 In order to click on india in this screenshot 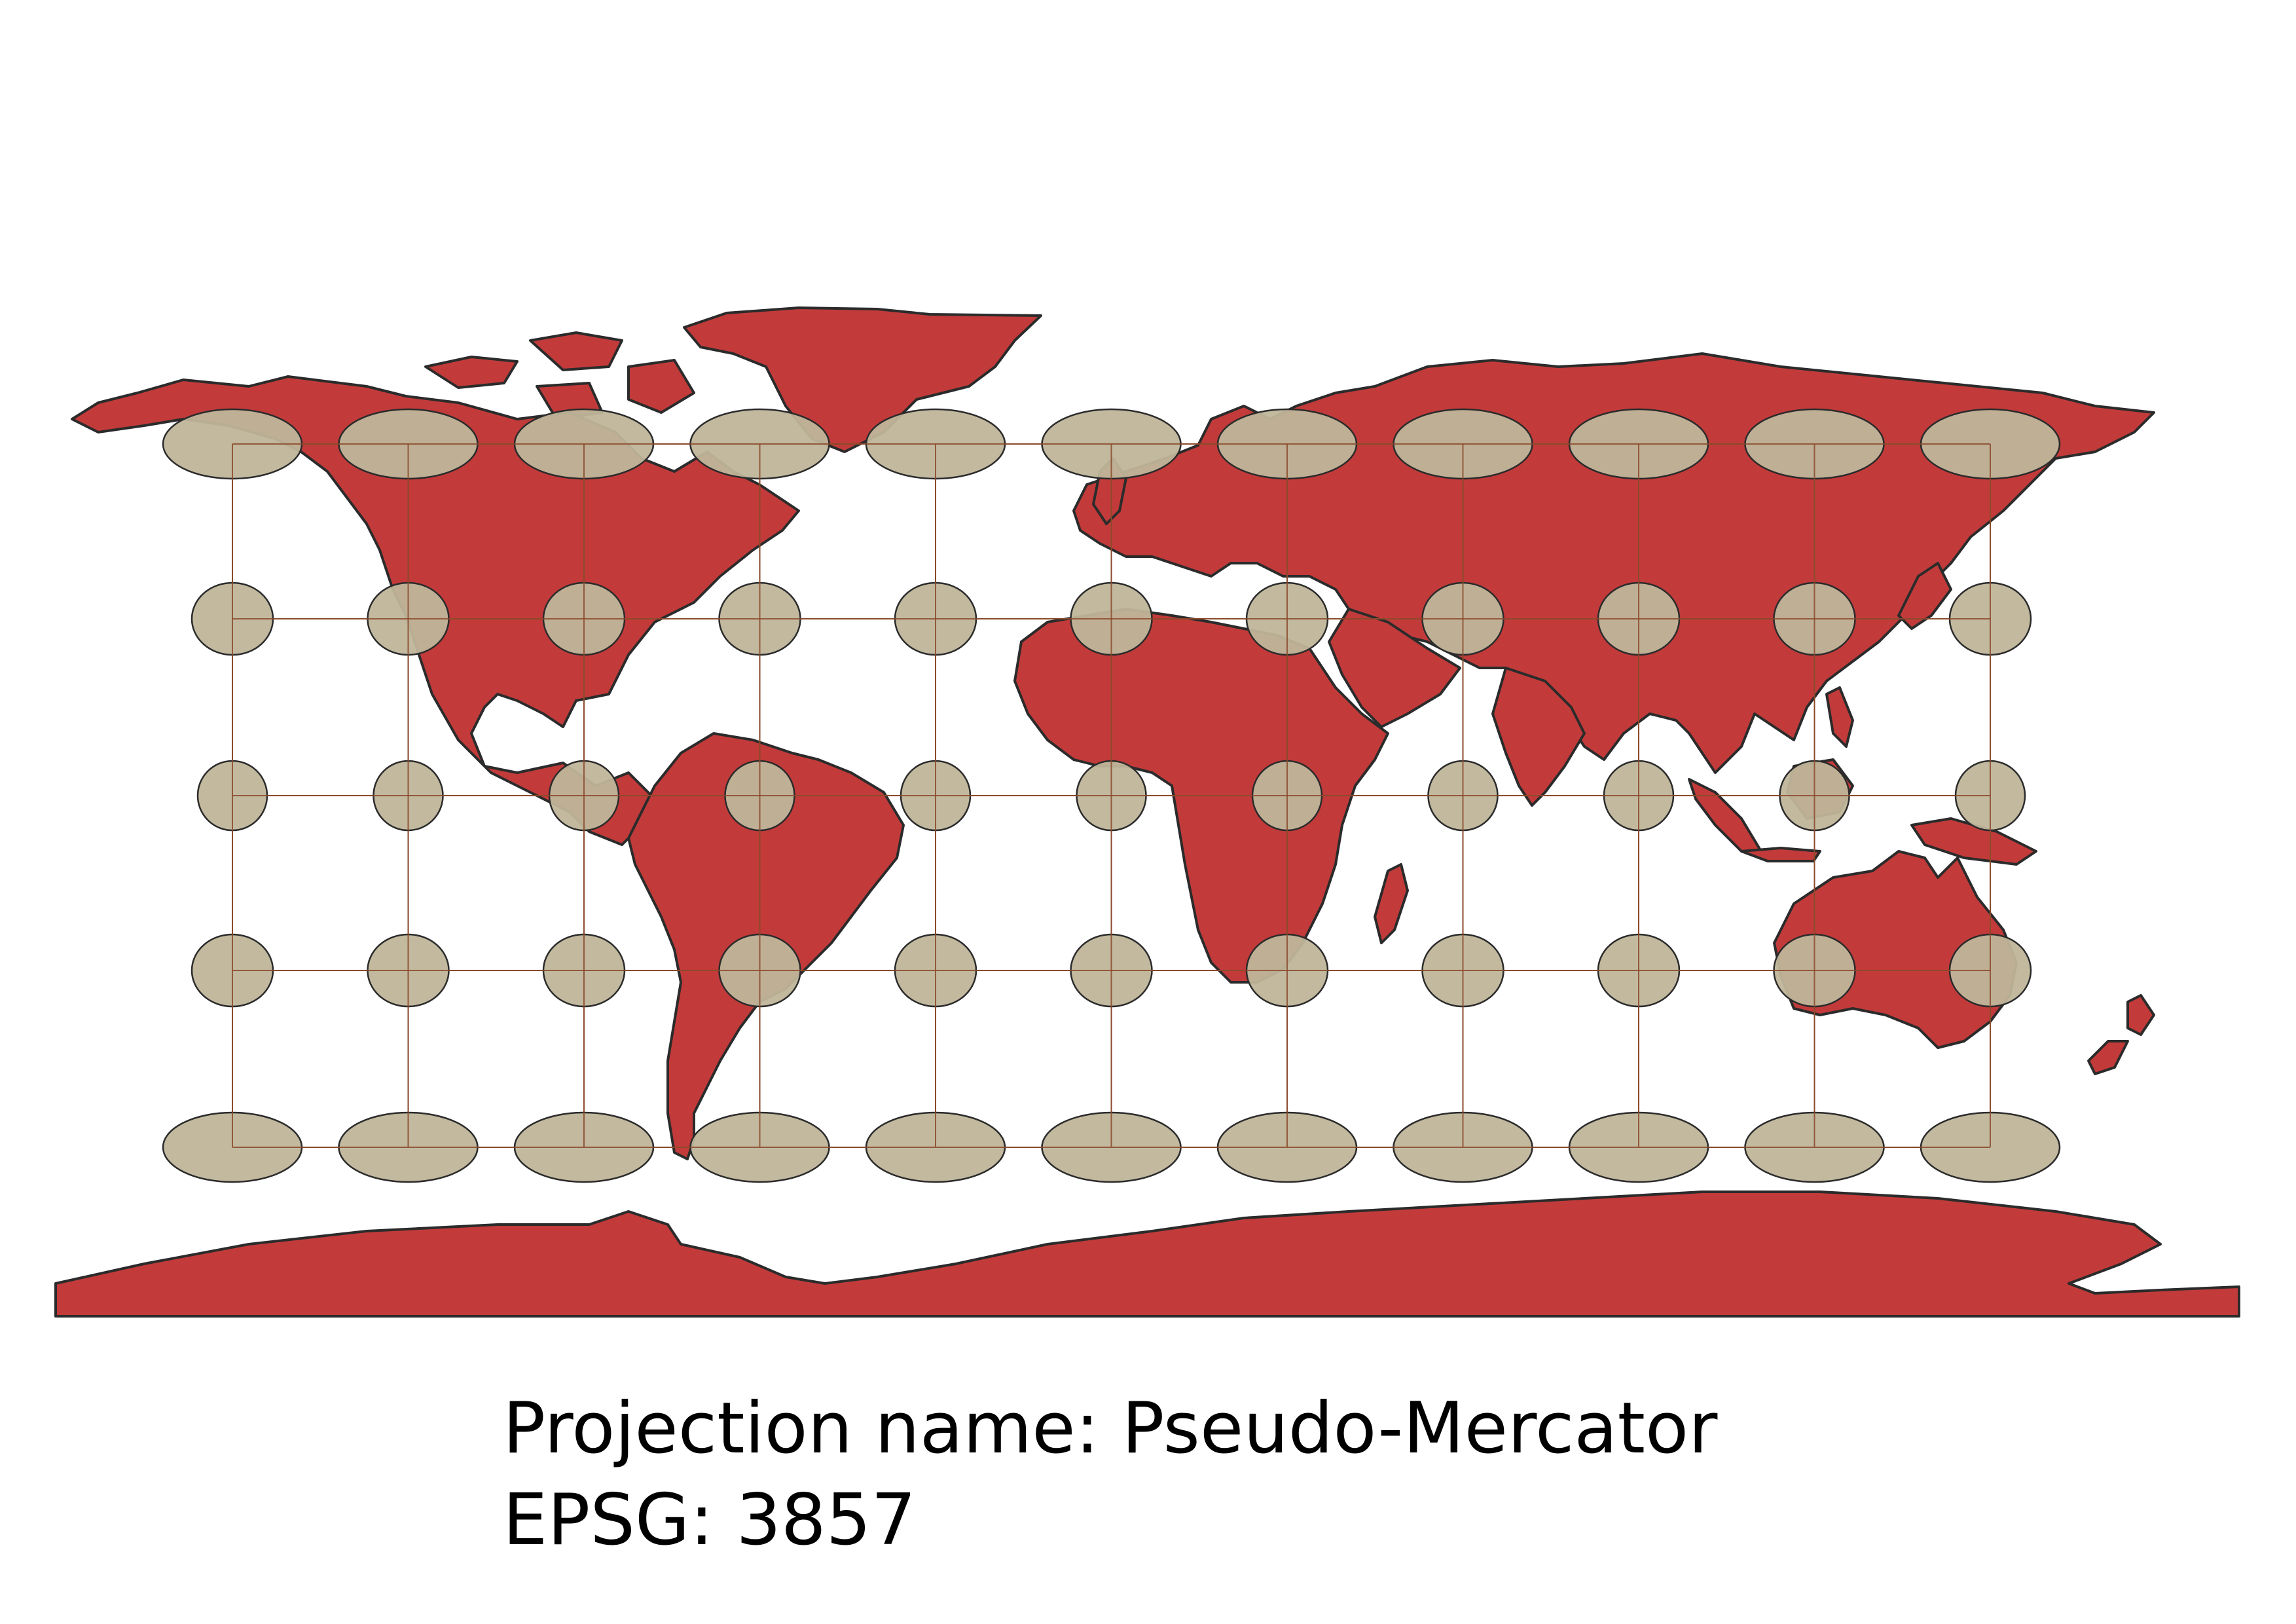, I will do `click(1538, 737)`.